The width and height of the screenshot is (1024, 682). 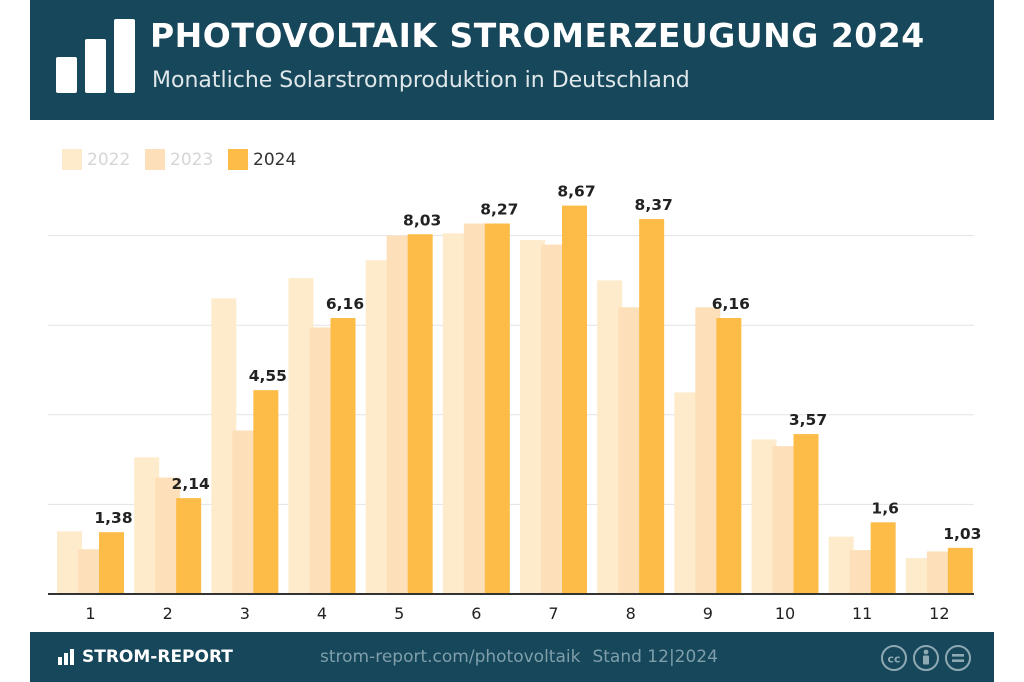 I want to click on x-tick-label: 8, so click(x=631, y=613).